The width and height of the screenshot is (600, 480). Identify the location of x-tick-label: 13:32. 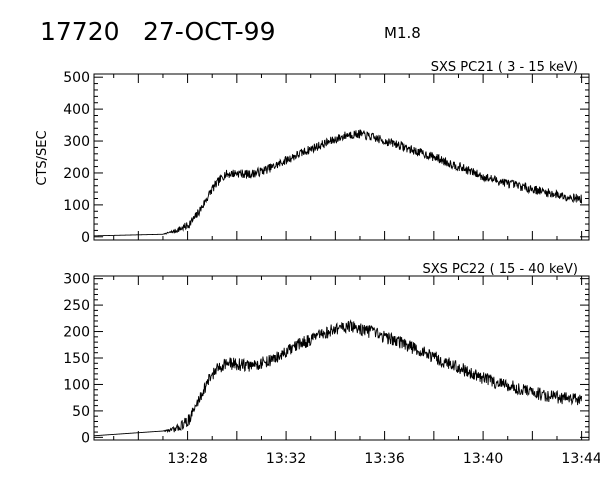
(286, 459).